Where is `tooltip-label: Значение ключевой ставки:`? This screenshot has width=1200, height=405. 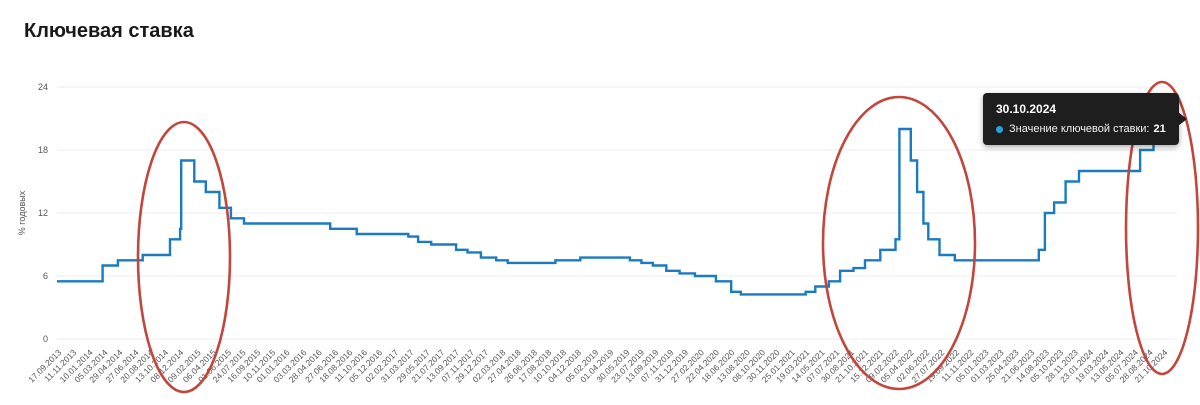 tooltip-label: Значение ключевой ставки: is located at coordinates (1079, 129).